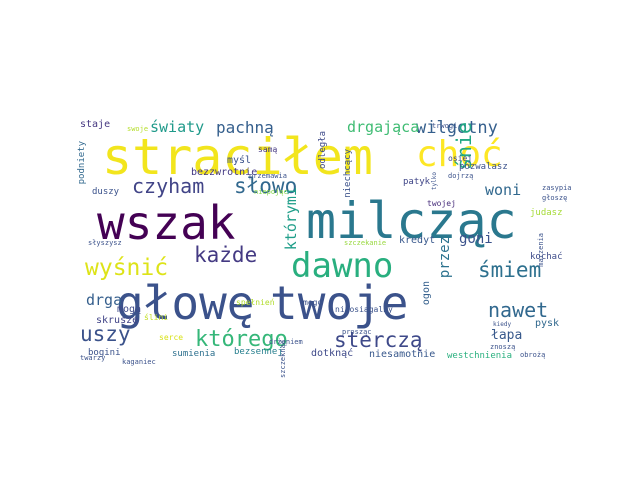 Image resolution: width=640 pixels, height=480 pixels. What do you see at coordinates (268, 149) in the screenshot?
I see `word-sama: samą` at bounding box center [268, 149].